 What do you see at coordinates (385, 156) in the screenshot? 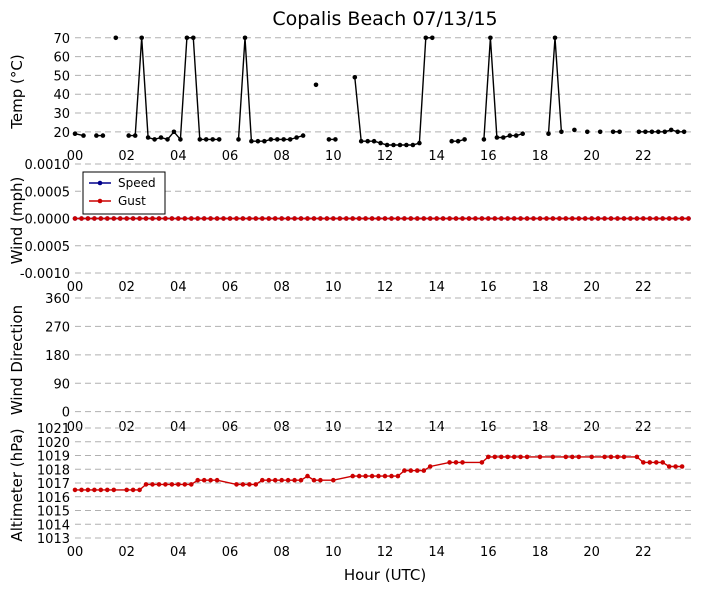
I see `x-tick-label-temperature: 12` at bounding box center [385, 156].